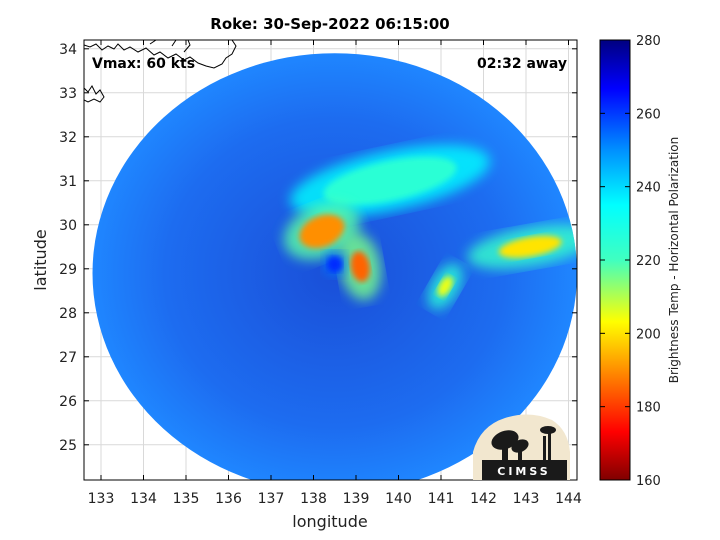 This screenshot has height=540, width=720. What do you see at coordinates (630, 261) in the screenshot?
I see `colorbar-ticks: 160 180 200 220 240 260 280` at bounding box center [630, 261].